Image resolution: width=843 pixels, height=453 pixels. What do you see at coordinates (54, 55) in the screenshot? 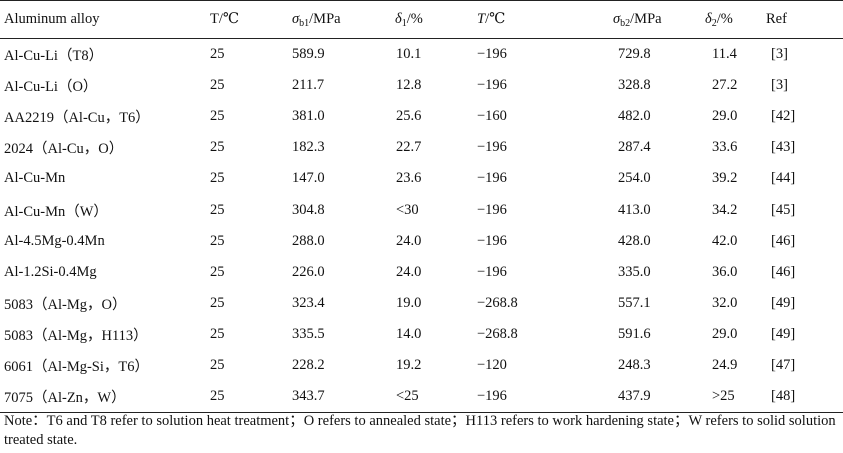
I see `cell-alloy: Al-Cu-Li（T8）` at bounding box center [54, 55].